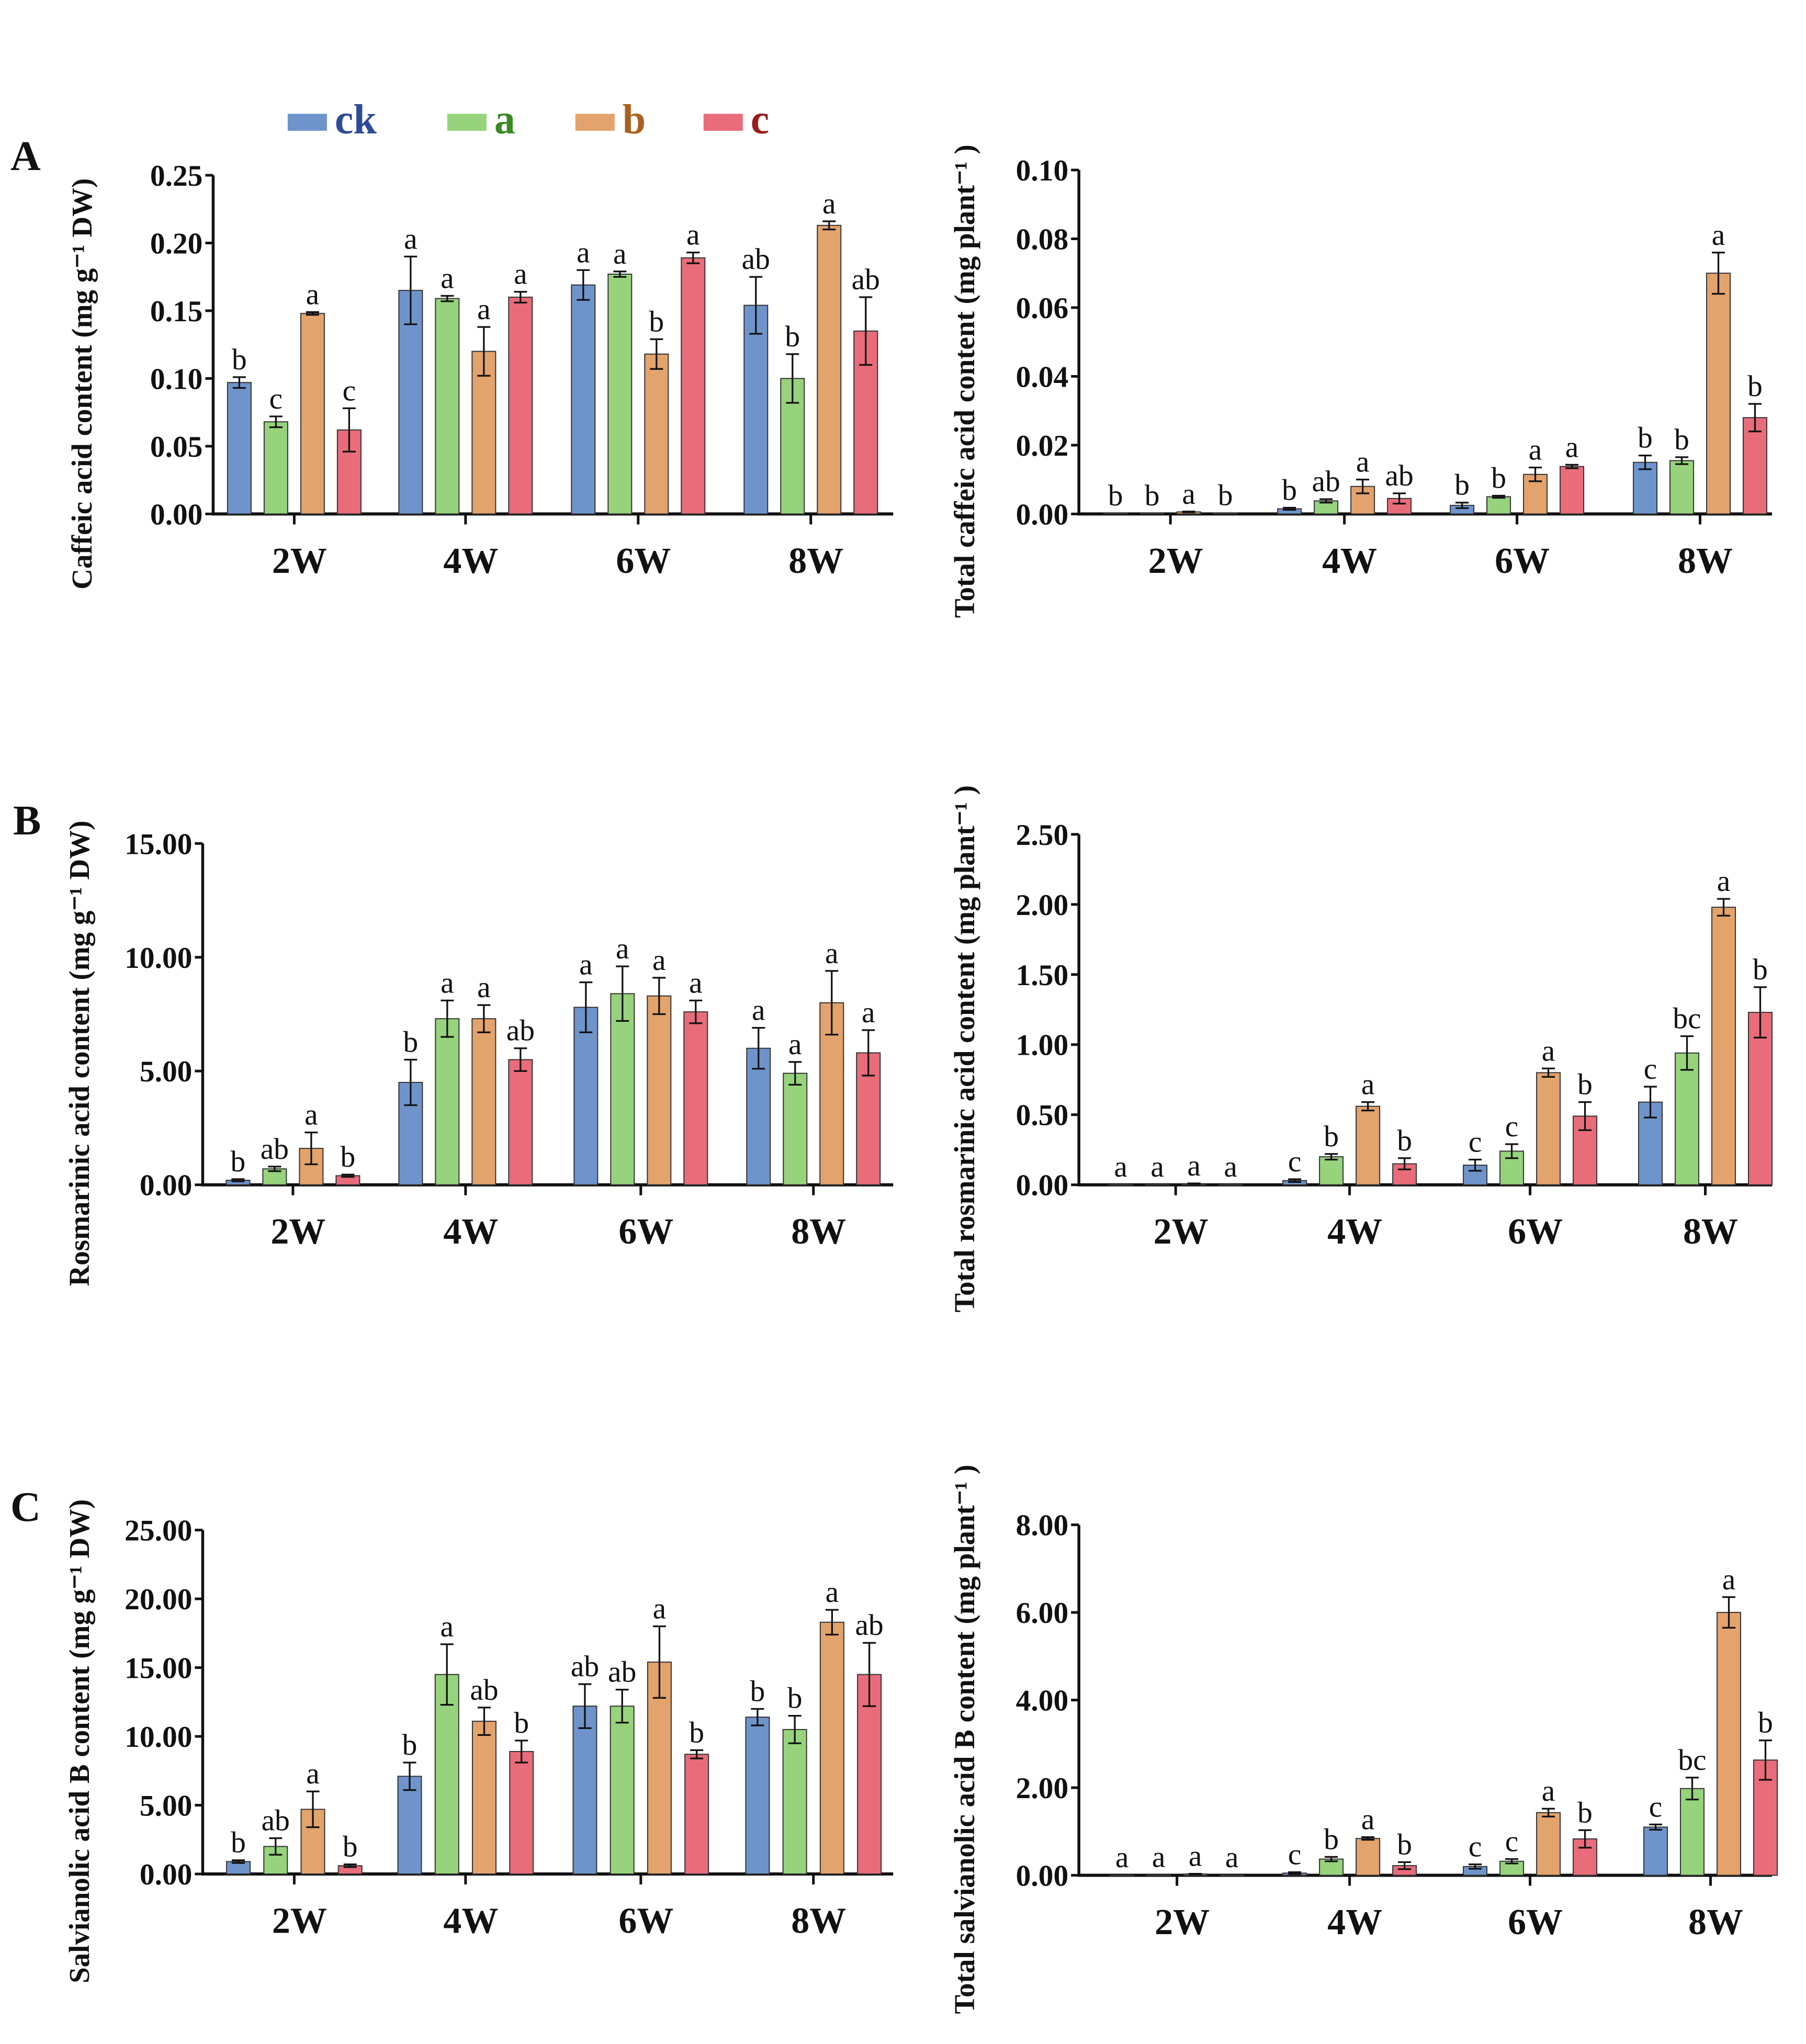 The width and height of the screenshot is (1806, 2044). I want to click on bar-a-4W, so click(447, 406).